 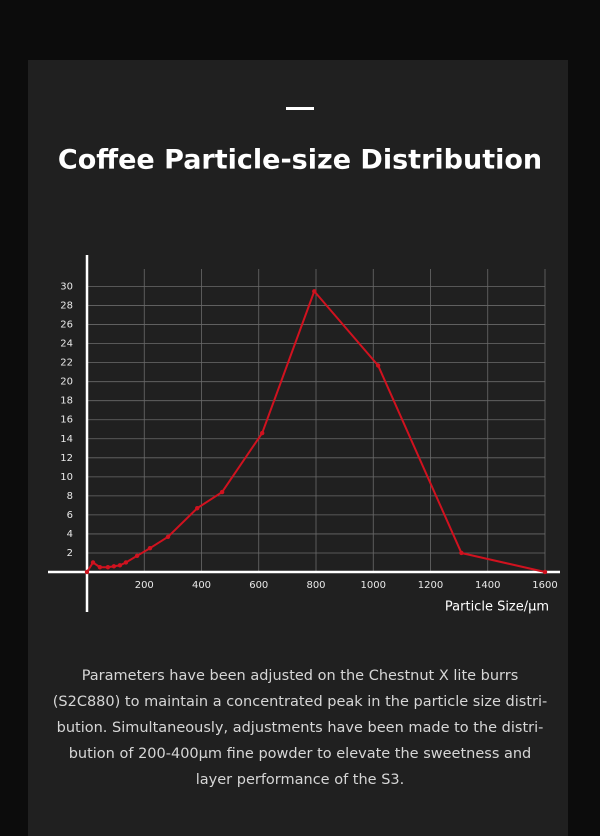 What do you see at coordinates (70, 553) in the screenshot?
I see `y-tick-label: 2` at bounding box center [70, 553].